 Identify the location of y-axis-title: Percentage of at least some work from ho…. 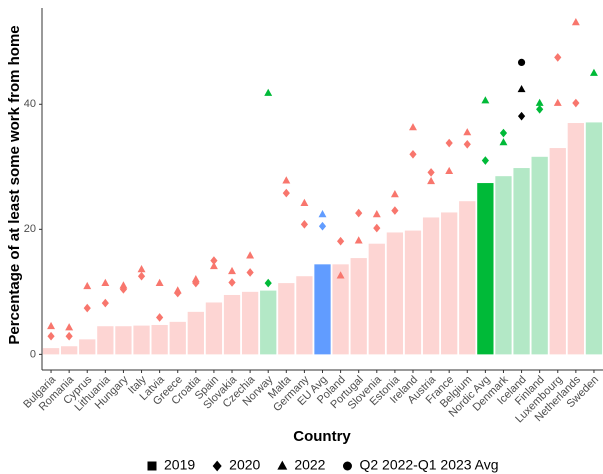
(14, 184).